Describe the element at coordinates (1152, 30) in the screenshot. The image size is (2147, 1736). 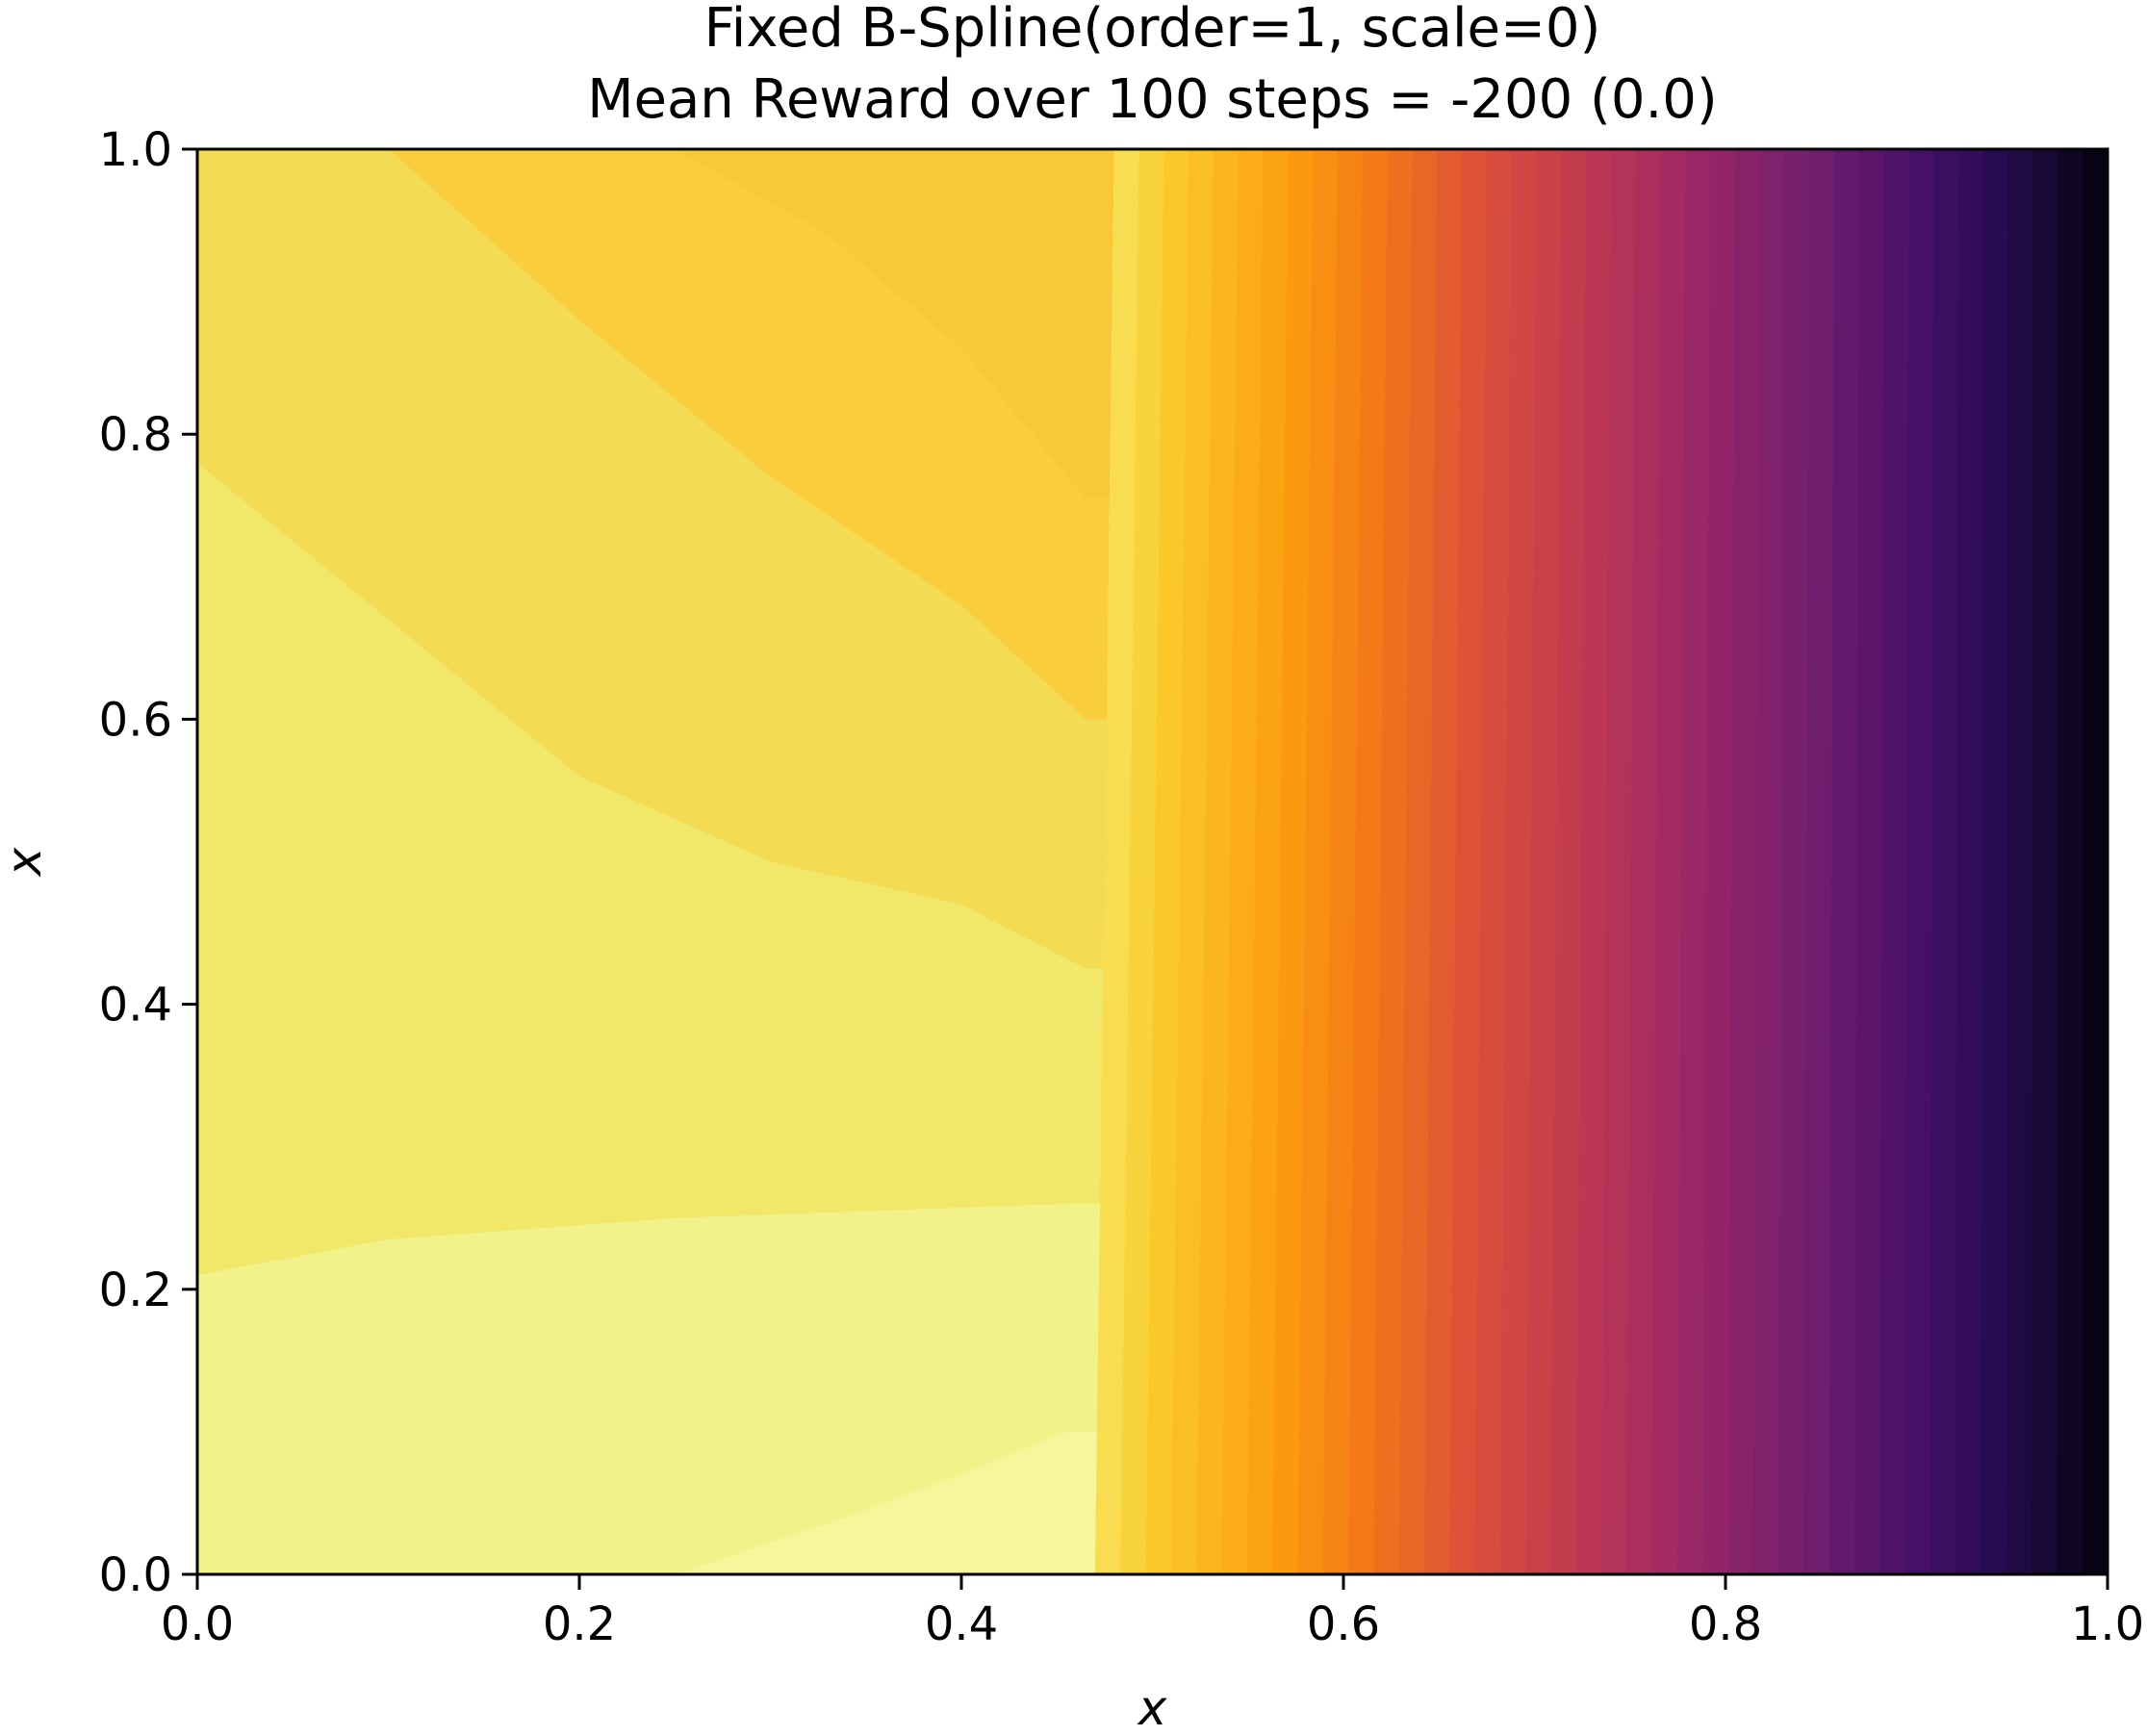
I see `chart-title: Fixed B-Spline(order=1, scale=0)` at that location.